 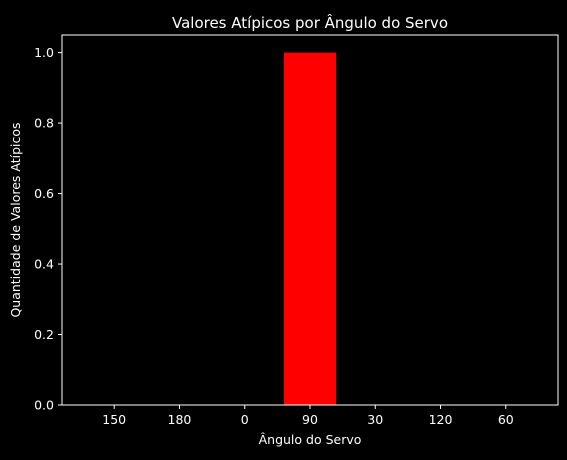 I want to click on y-tick-label: 1.0, so click(x=44, y=52).